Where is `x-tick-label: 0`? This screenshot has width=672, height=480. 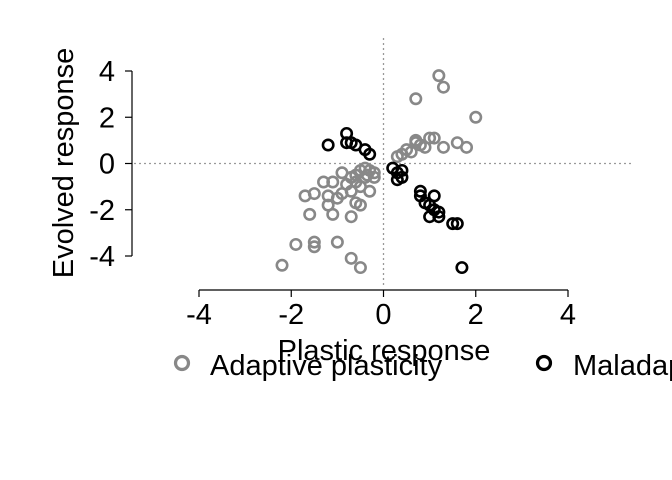
x-tick-label: 0 is located at coordinates (383, 315).